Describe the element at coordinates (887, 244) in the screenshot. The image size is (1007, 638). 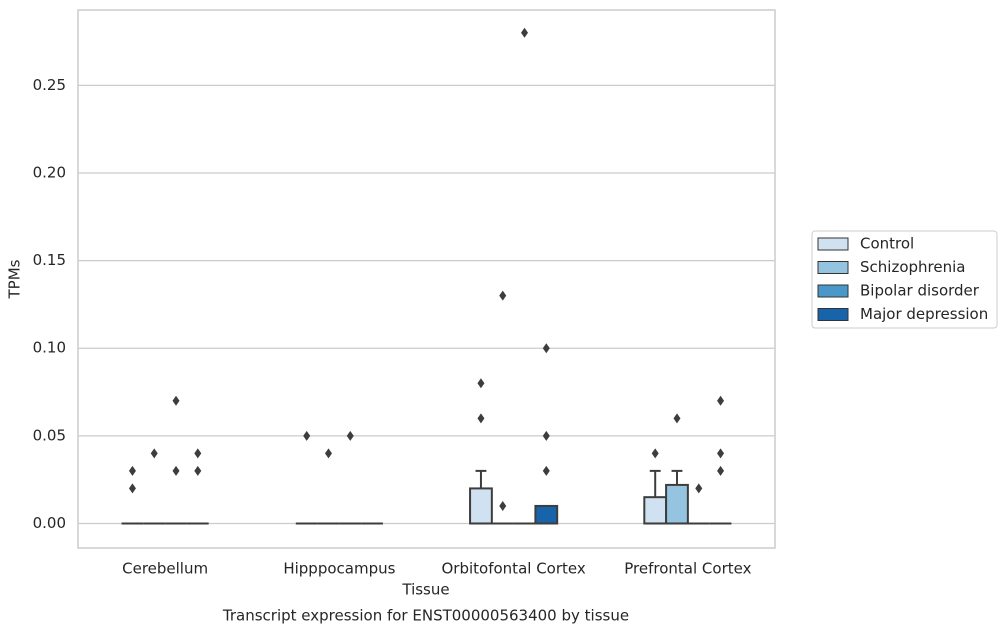
I see `legend-label: Control` at that location.